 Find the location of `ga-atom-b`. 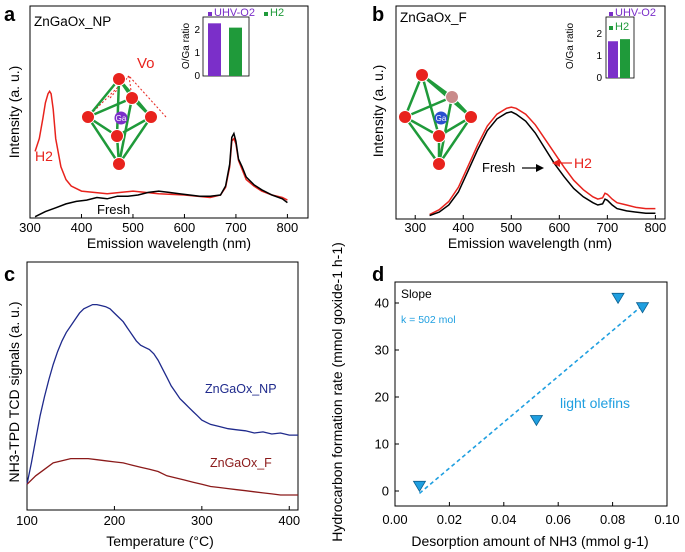

ga-atom-b is located at coordinates (441, 118).